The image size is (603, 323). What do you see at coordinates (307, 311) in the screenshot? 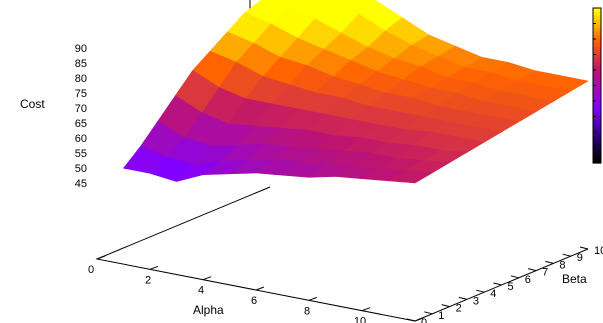
I see `x-tick-label: 8` at bounding box center [307, 311].